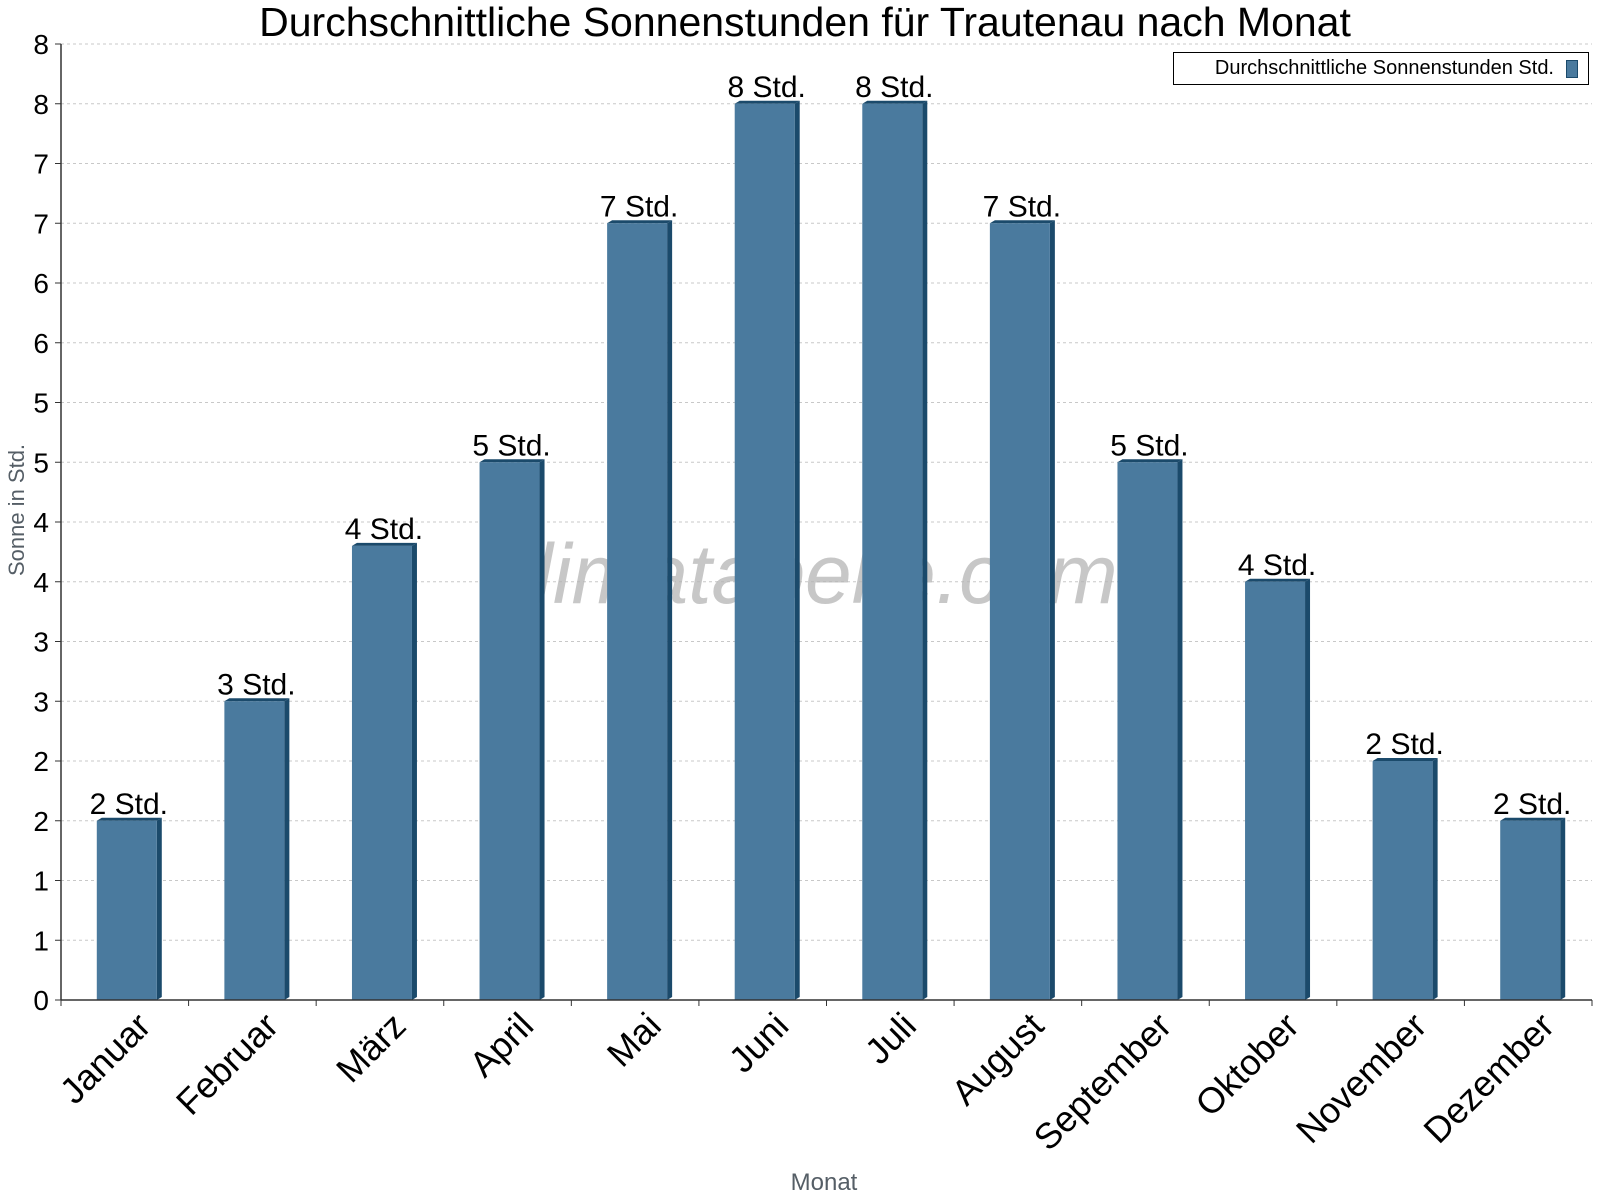  What do you see at coordinates (1488, 1078) in the screenshot?
I see `x-tick-label: Dezember` at bounding box center [1488, 1078].